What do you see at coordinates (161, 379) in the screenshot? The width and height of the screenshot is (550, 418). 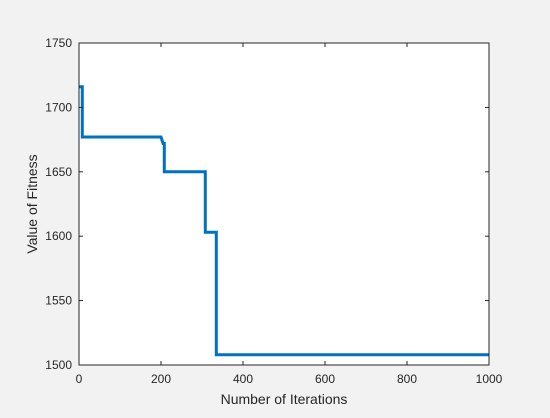 I see `x-tick-label: 200` at bounding box center [161, 379].